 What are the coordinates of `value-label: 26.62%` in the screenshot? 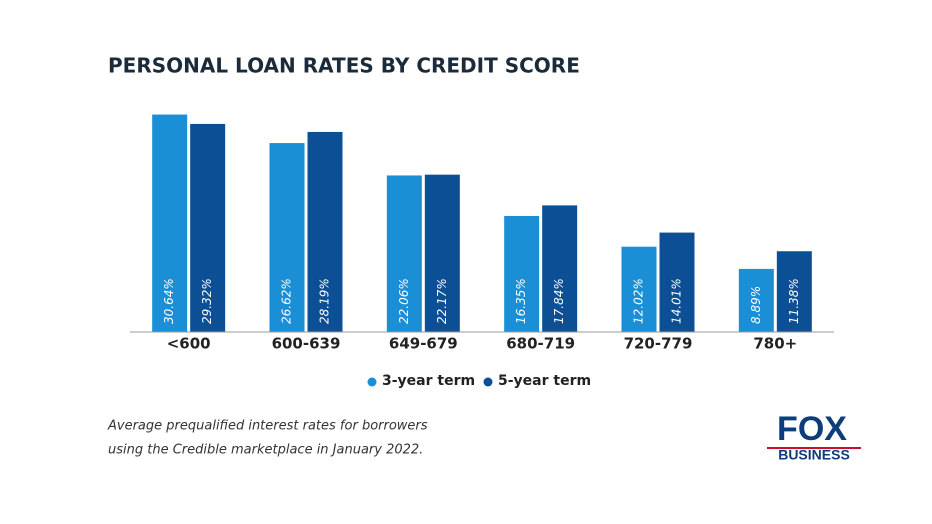 It's located at (287, 301).